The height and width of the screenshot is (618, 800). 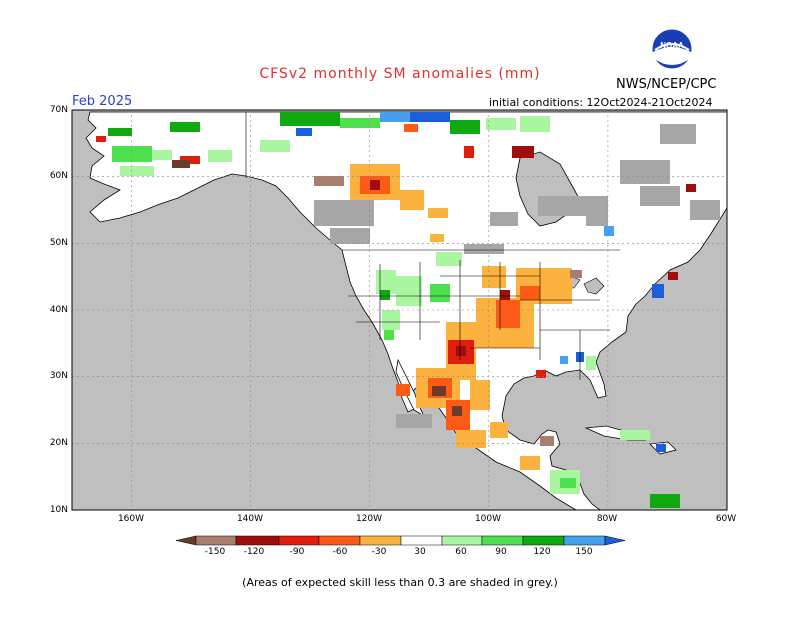 I want to click on colorbar-tick-label: -120, so click(x=254, y=552).